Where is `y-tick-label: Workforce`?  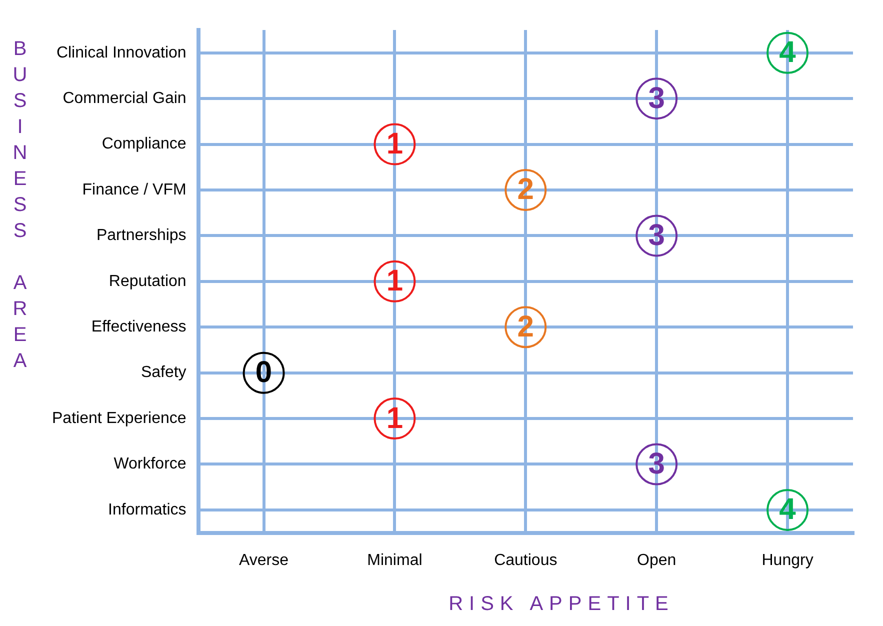 y-tick-label: Workforce is located at coordinates (150, 464).